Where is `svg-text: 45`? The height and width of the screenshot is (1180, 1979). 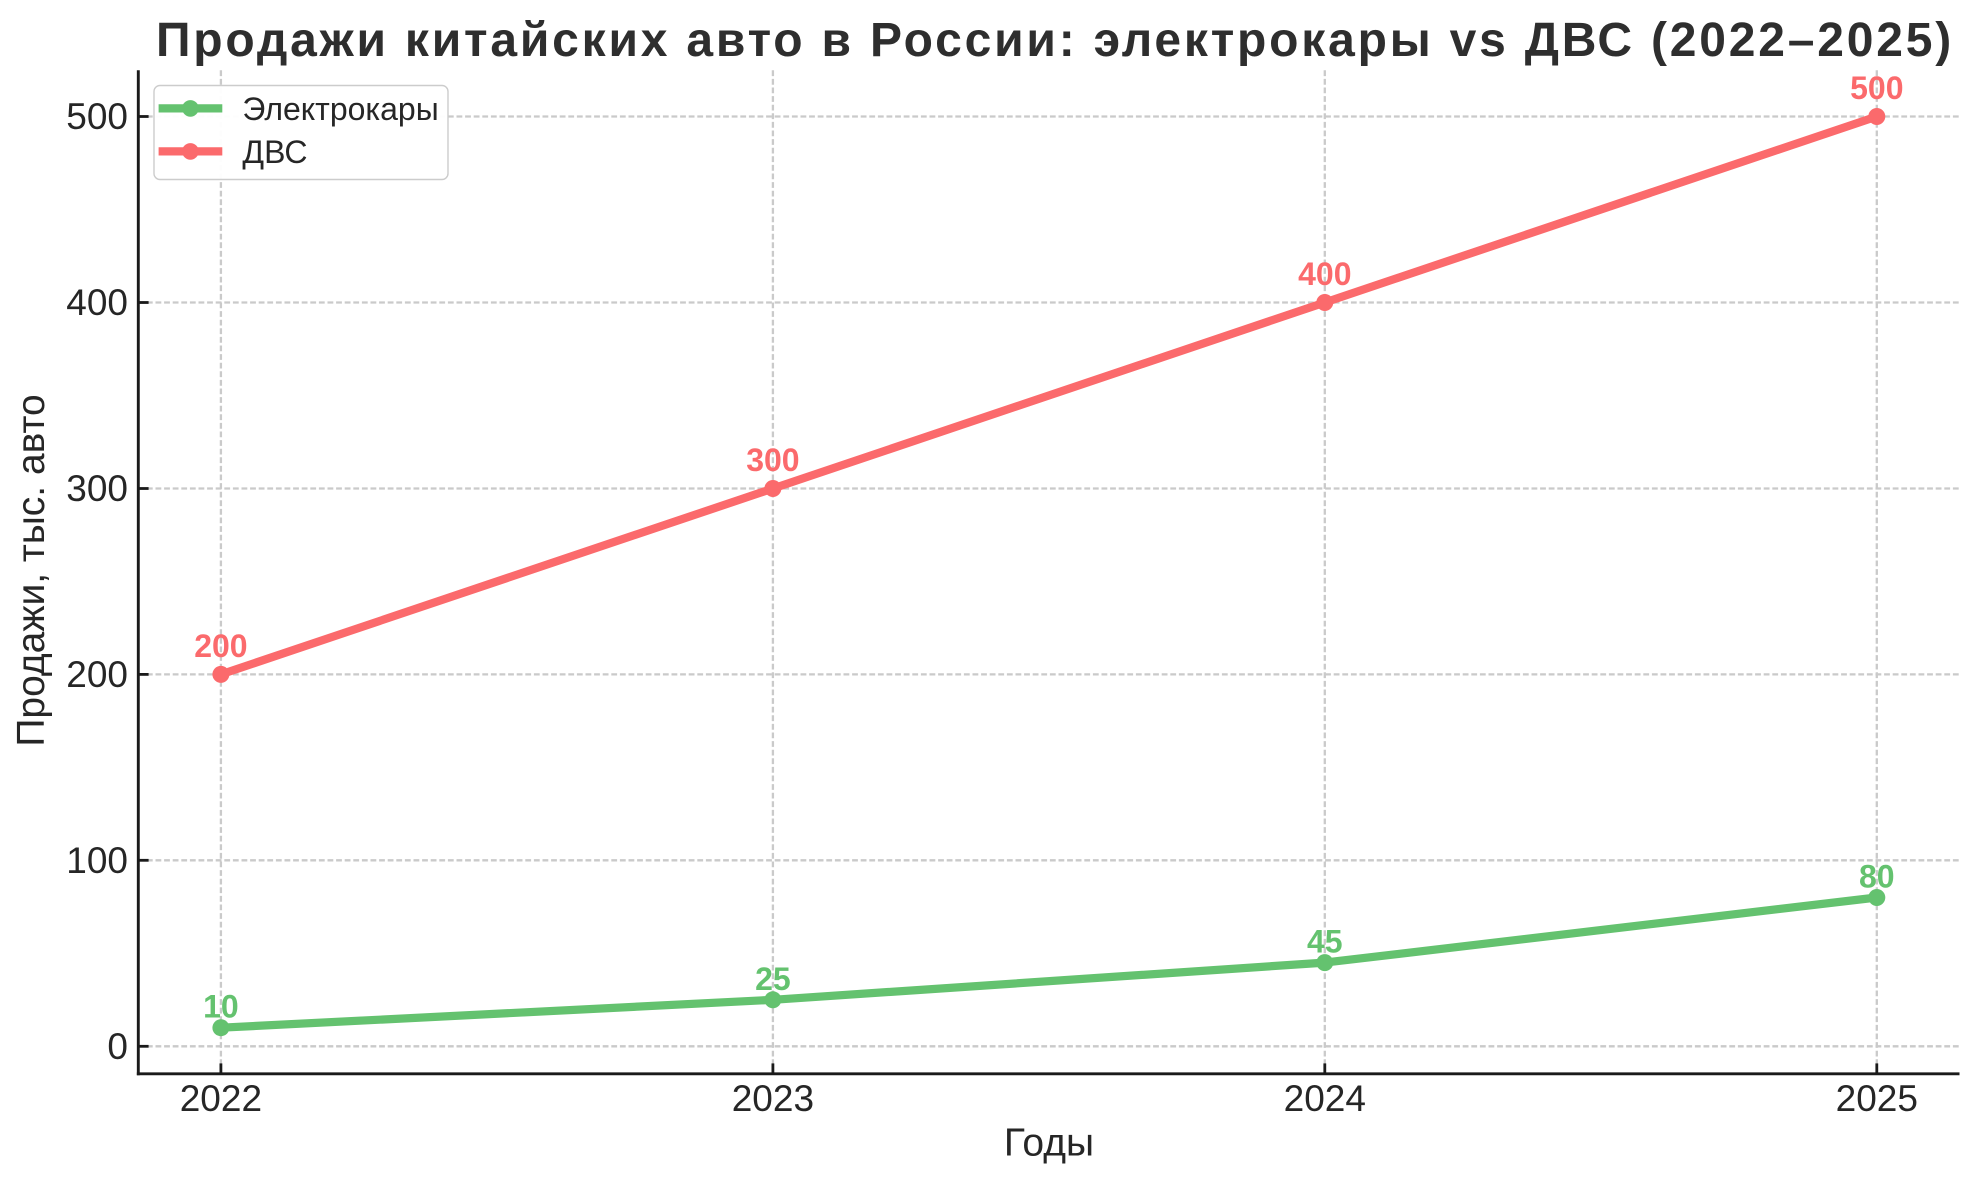 svg-text: 45 is located at coordinates (1325, 942).